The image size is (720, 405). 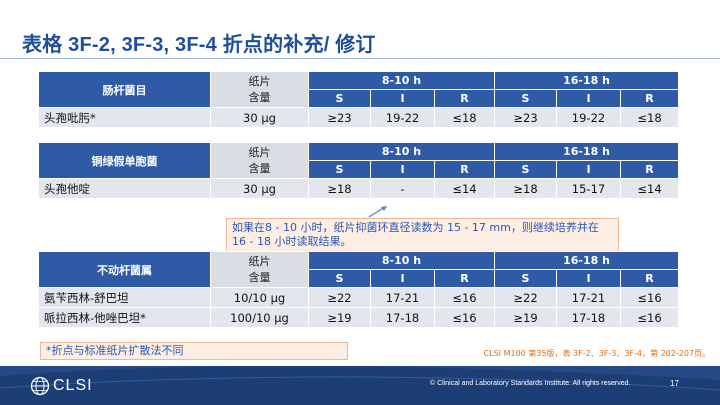 What do you see at coordinates (124, 297) in the screenshot?
I see `drug-name: 氨苄西林-舒巴坦` at bounding box center [124, 297].